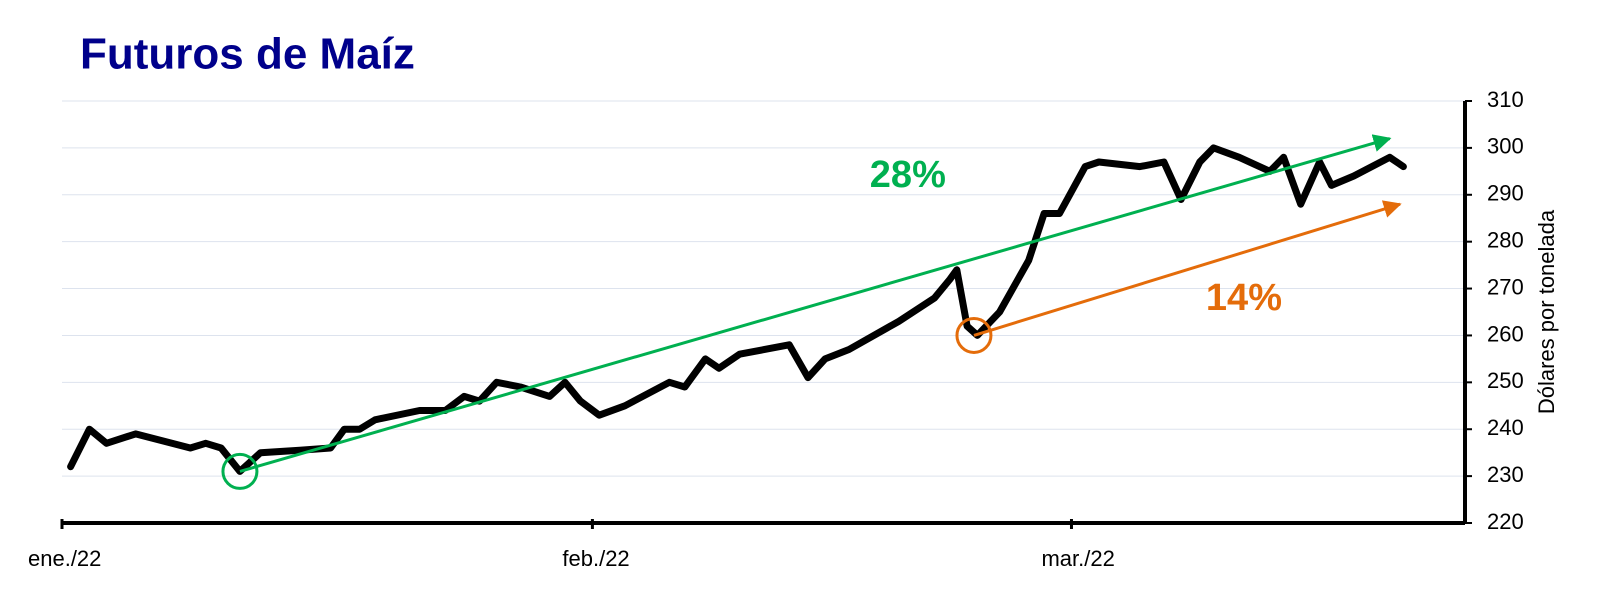 The image size is (1600, 604). I want to click on annotation: 14%, so click(1244, 298).